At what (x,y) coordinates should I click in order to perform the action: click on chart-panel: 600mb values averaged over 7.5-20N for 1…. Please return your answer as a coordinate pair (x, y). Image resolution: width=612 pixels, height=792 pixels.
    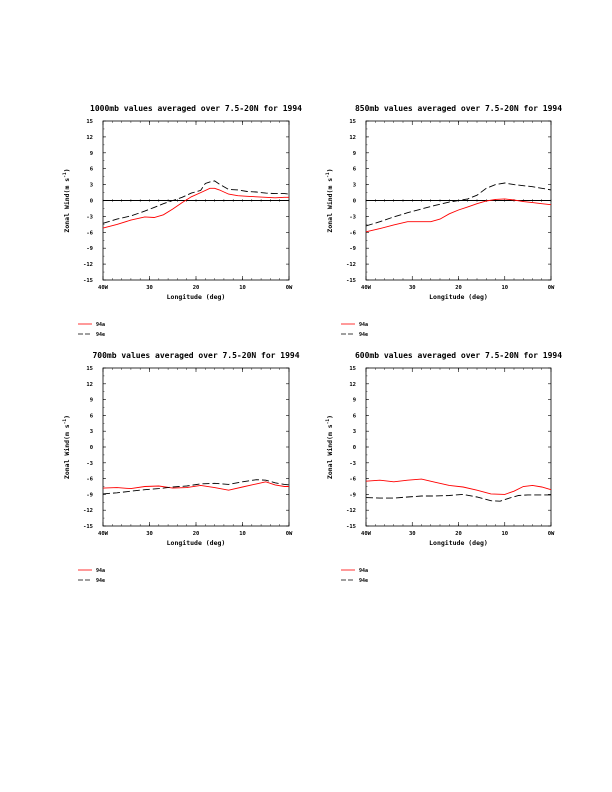
    Looking at the image, I should click on (443, 467).